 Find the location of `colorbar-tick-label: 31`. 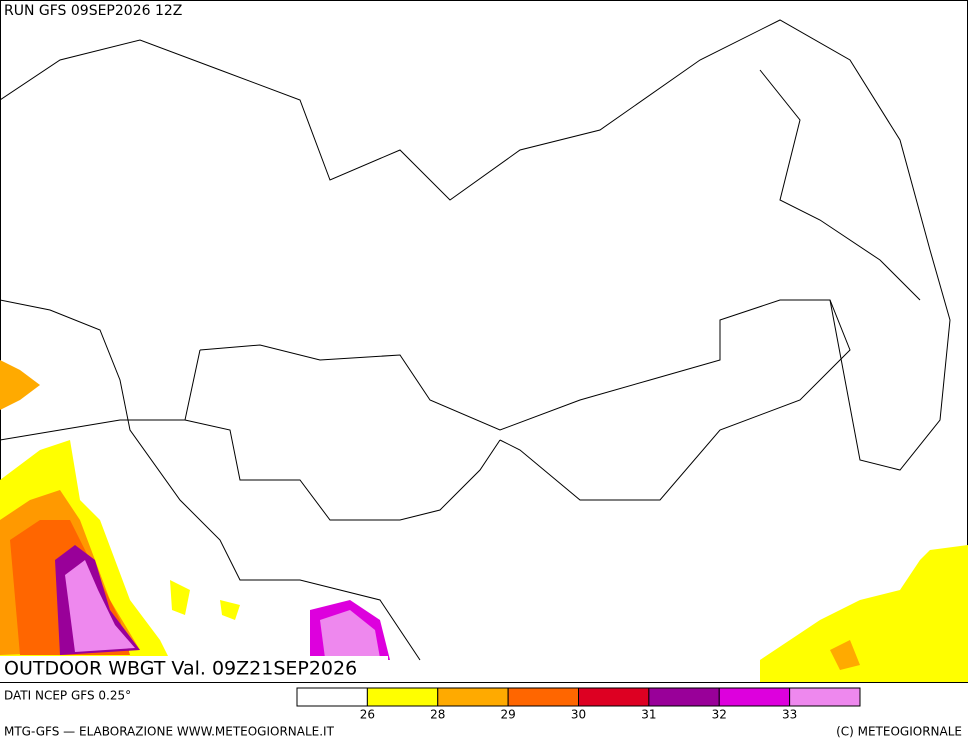

colorbar-tick-label: 31 is located at coordinates (648, 715).